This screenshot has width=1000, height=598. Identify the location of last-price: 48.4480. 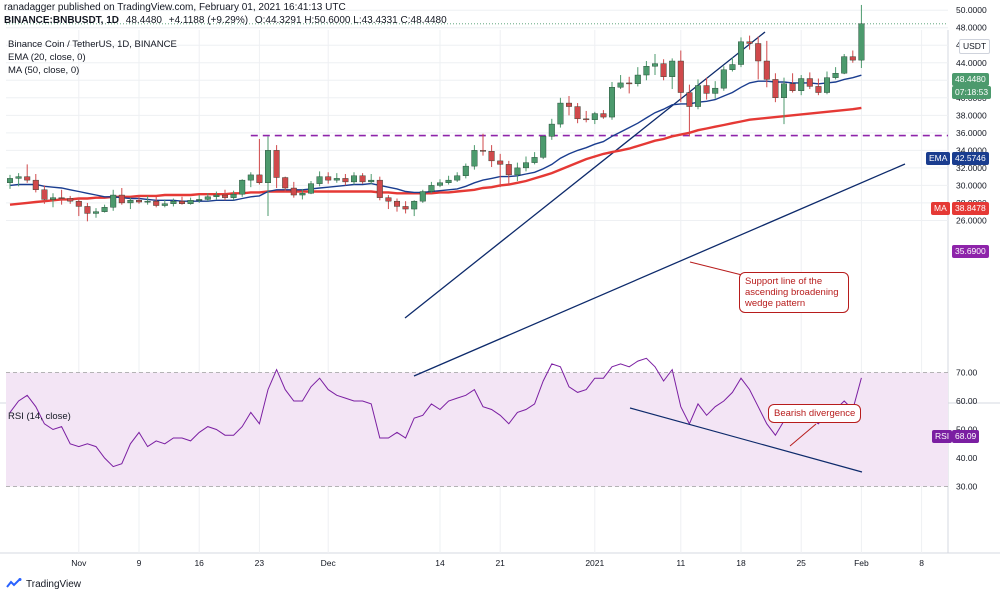
(143, 20).